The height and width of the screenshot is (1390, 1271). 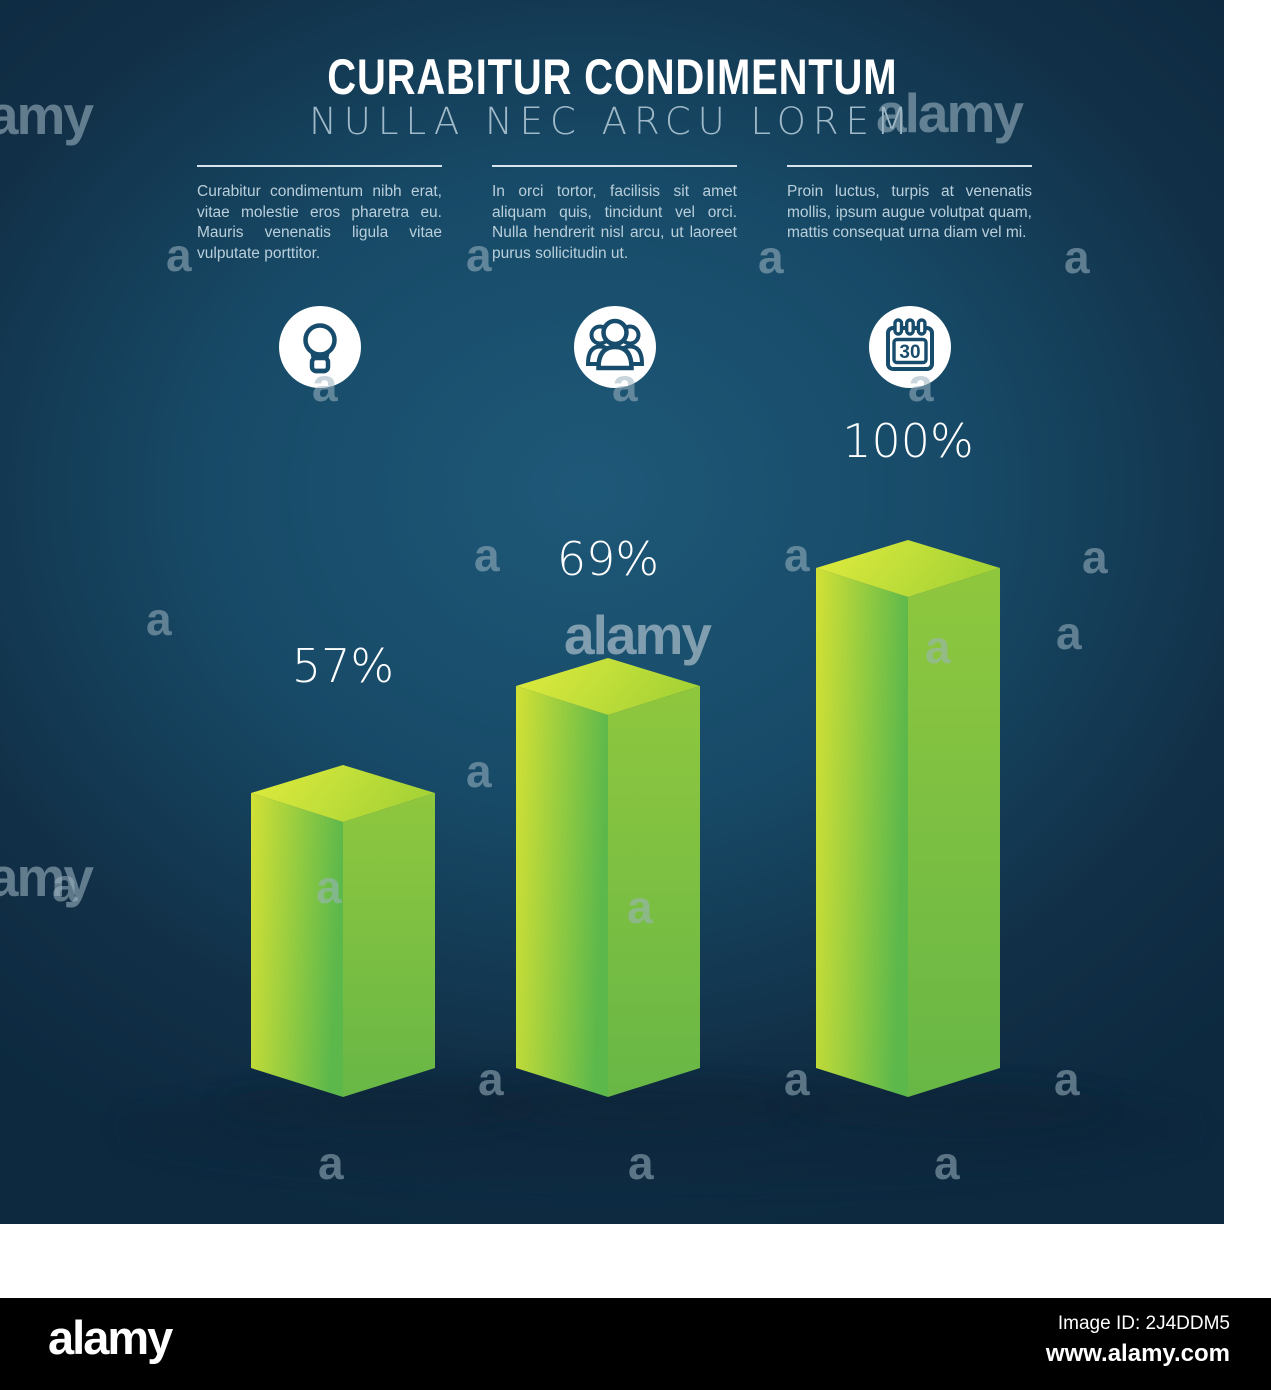 I want to click on alamy-footer-bar: alamy Image ID: 2J4DDM5 www.alamy.com, so click(x=635, y=1344).